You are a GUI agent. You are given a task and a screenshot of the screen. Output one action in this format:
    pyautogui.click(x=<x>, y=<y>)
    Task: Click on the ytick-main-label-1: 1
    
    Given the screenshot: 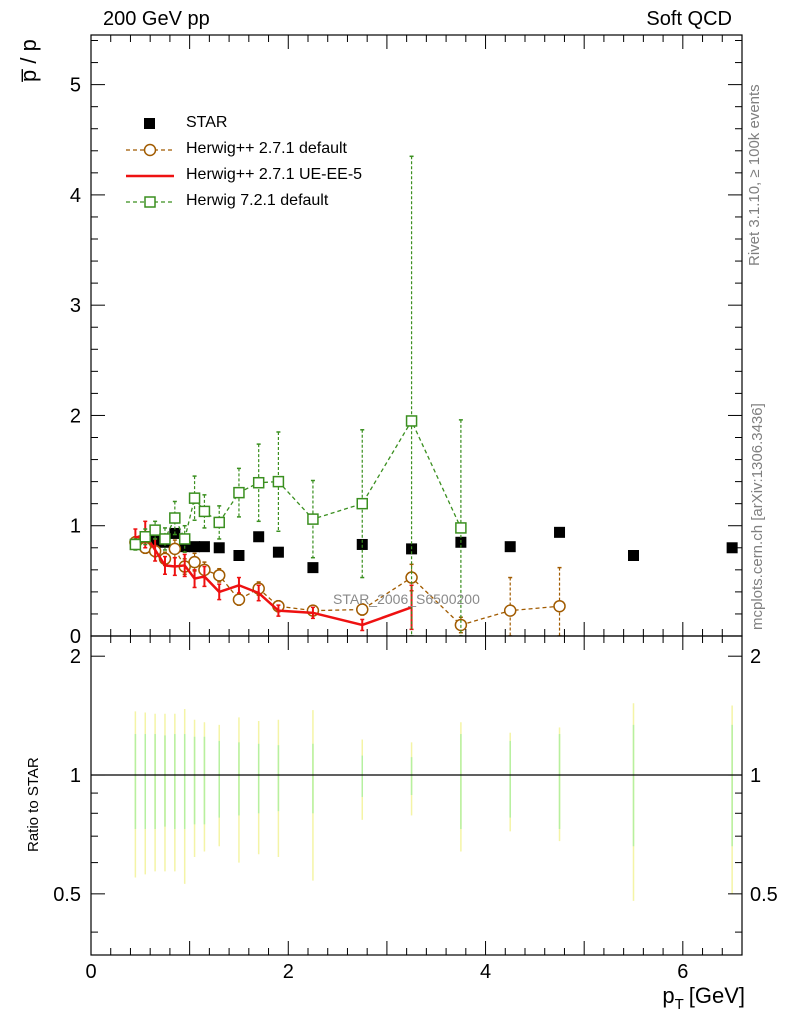 What is the action you would take?
    pyautogui.click(x=75, y=527)
    